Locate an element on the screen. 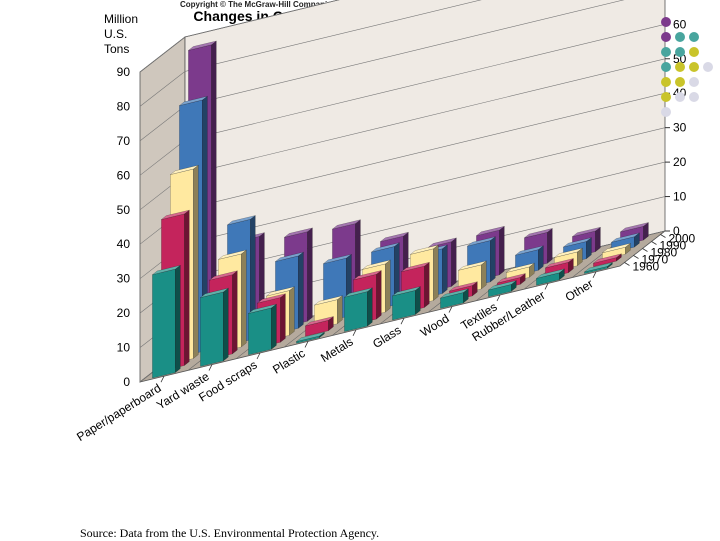  year-tick-2000 is located at coordinates (663, 236).